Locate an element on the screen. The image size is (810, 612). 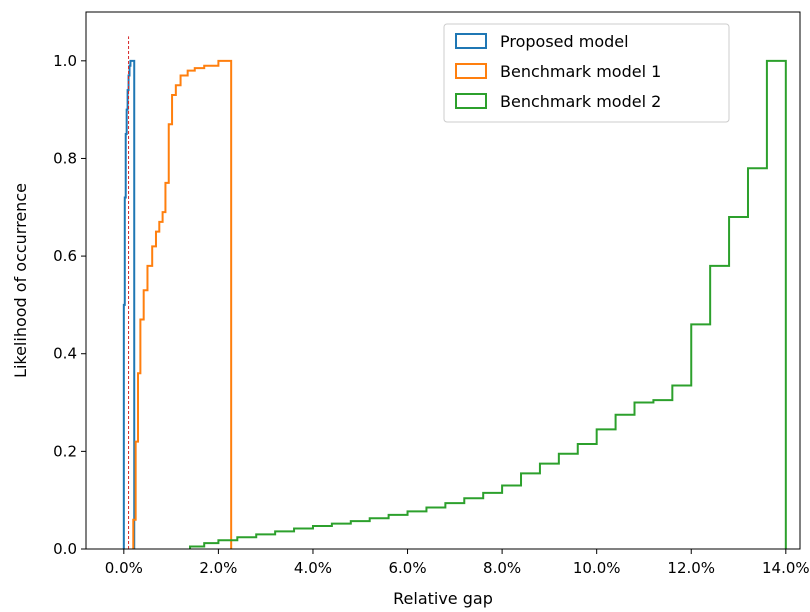
x-tick-label: 0.0% is located at coordinates (124, 568).